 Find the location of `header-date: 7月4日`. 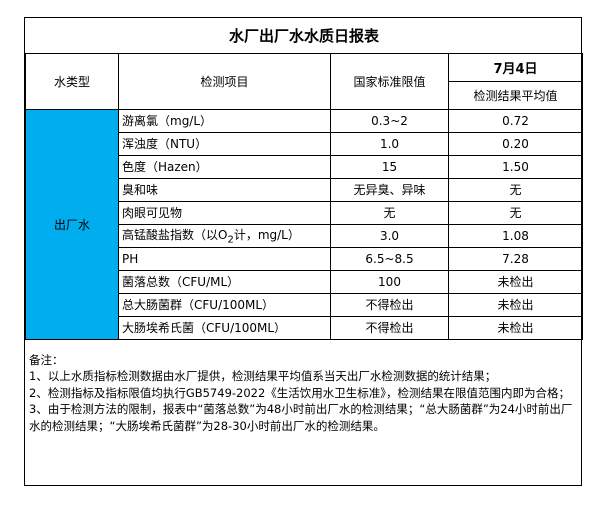

header-date: 7月4日 is located at coordinates (515, 67).